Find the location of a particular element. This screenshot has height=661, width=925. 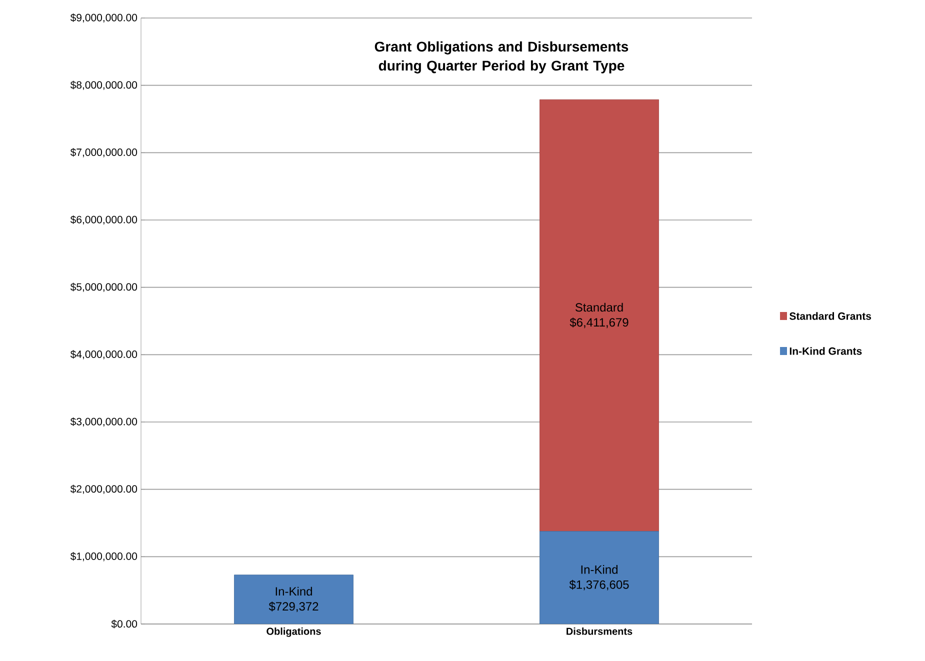

legend-label: Standard Grants is located at coordinates (831, 316).